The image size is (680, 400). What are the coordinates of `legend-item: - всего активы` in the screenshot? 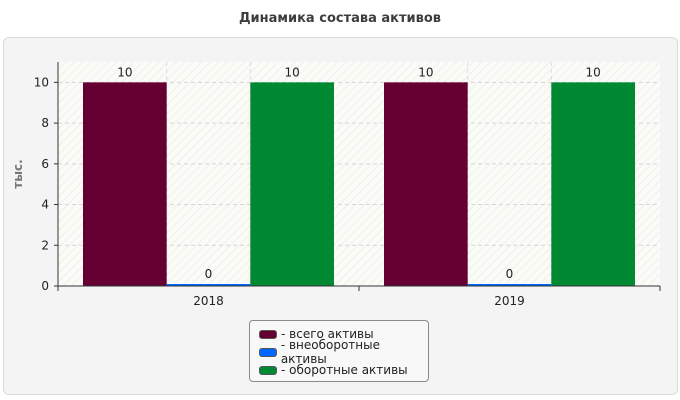 It's located at (343, 334).